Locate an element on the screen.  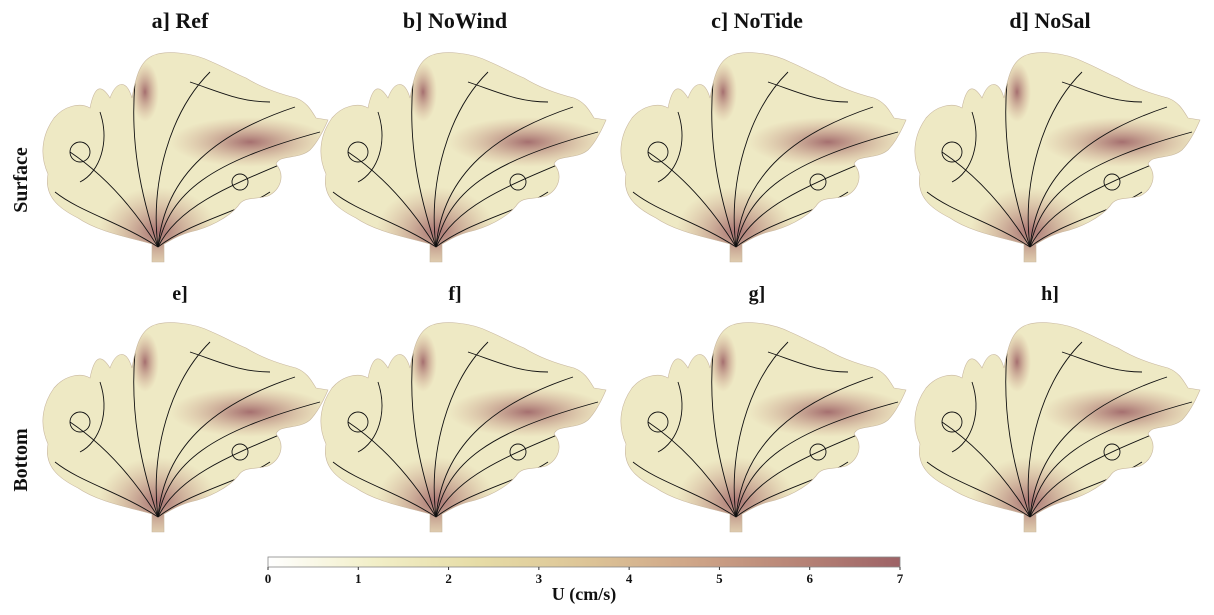
panel-title: c] NoTide is located at coordinates (757, 20).